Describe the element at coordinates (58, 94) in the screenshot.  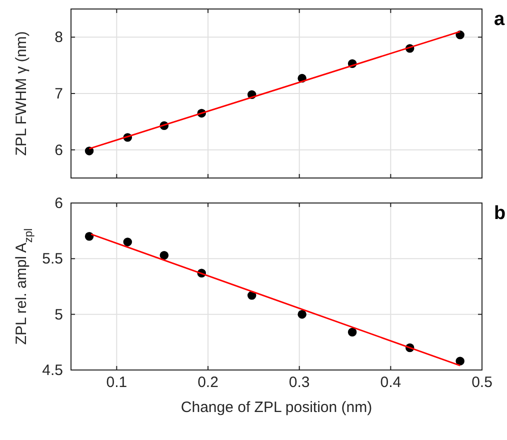
I see `y-tick-label: 7` at that location.